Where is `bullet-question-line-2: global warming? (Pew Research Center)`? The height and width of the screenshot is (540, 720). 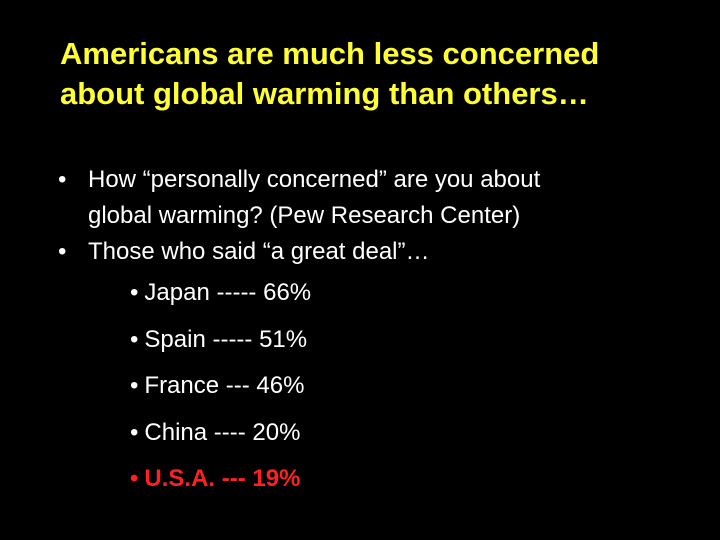 bullet-question-line-2: global warming? (Pew Research Center) is located at coordinates (304, 215).